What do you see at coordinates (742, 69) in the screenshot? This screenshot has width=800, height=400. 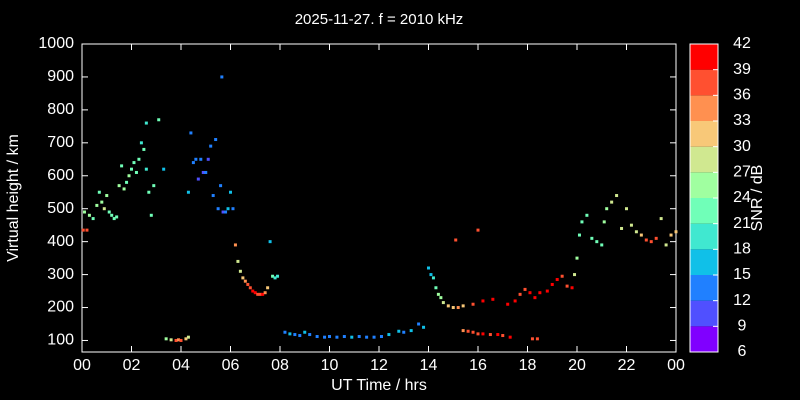 I see `colorbar-tick-label: 39` at bounding box center [742, 69].